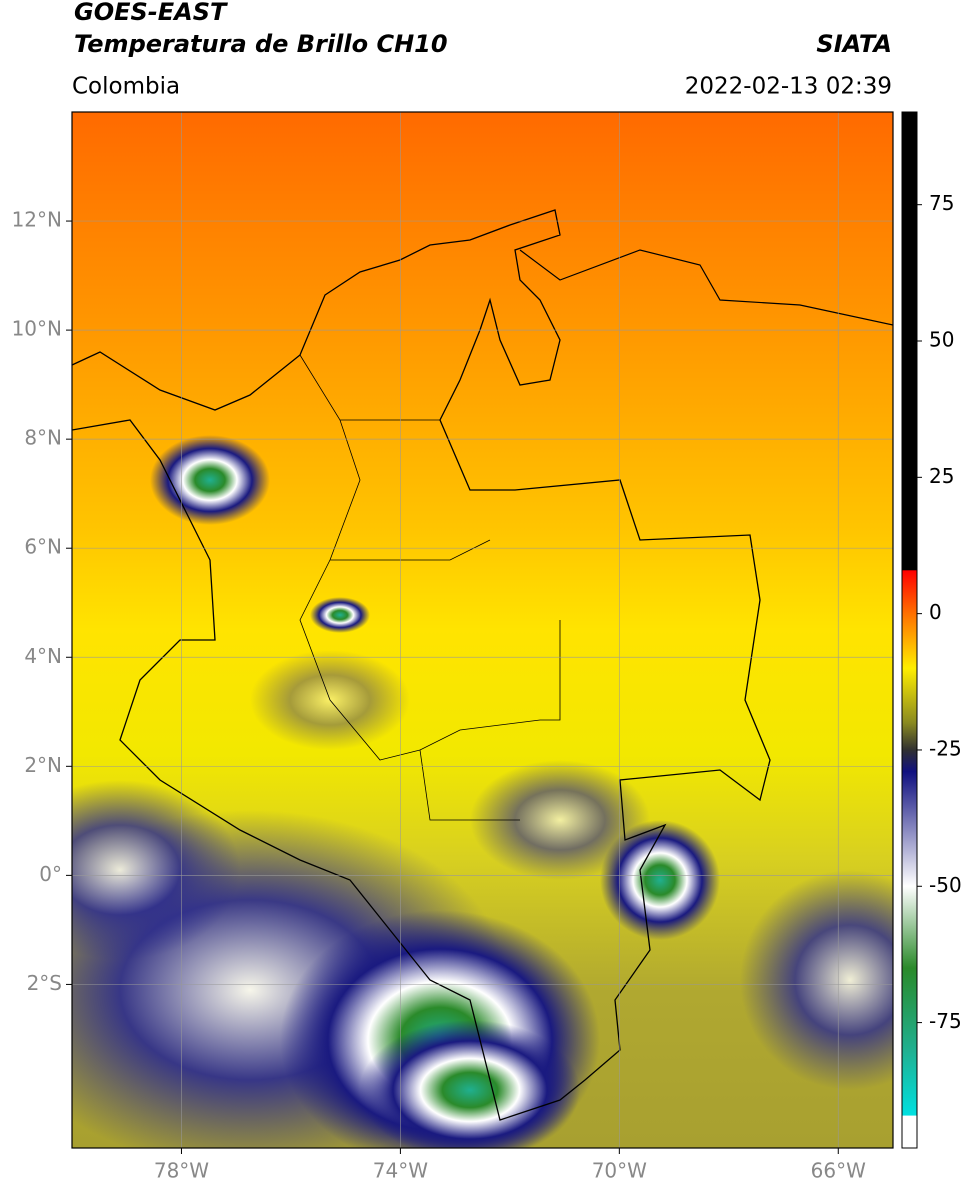 This screenshot has width=966, height=1194. I want to click on subtitle: Temperatura de Brillo CH10, so click(261, 44).